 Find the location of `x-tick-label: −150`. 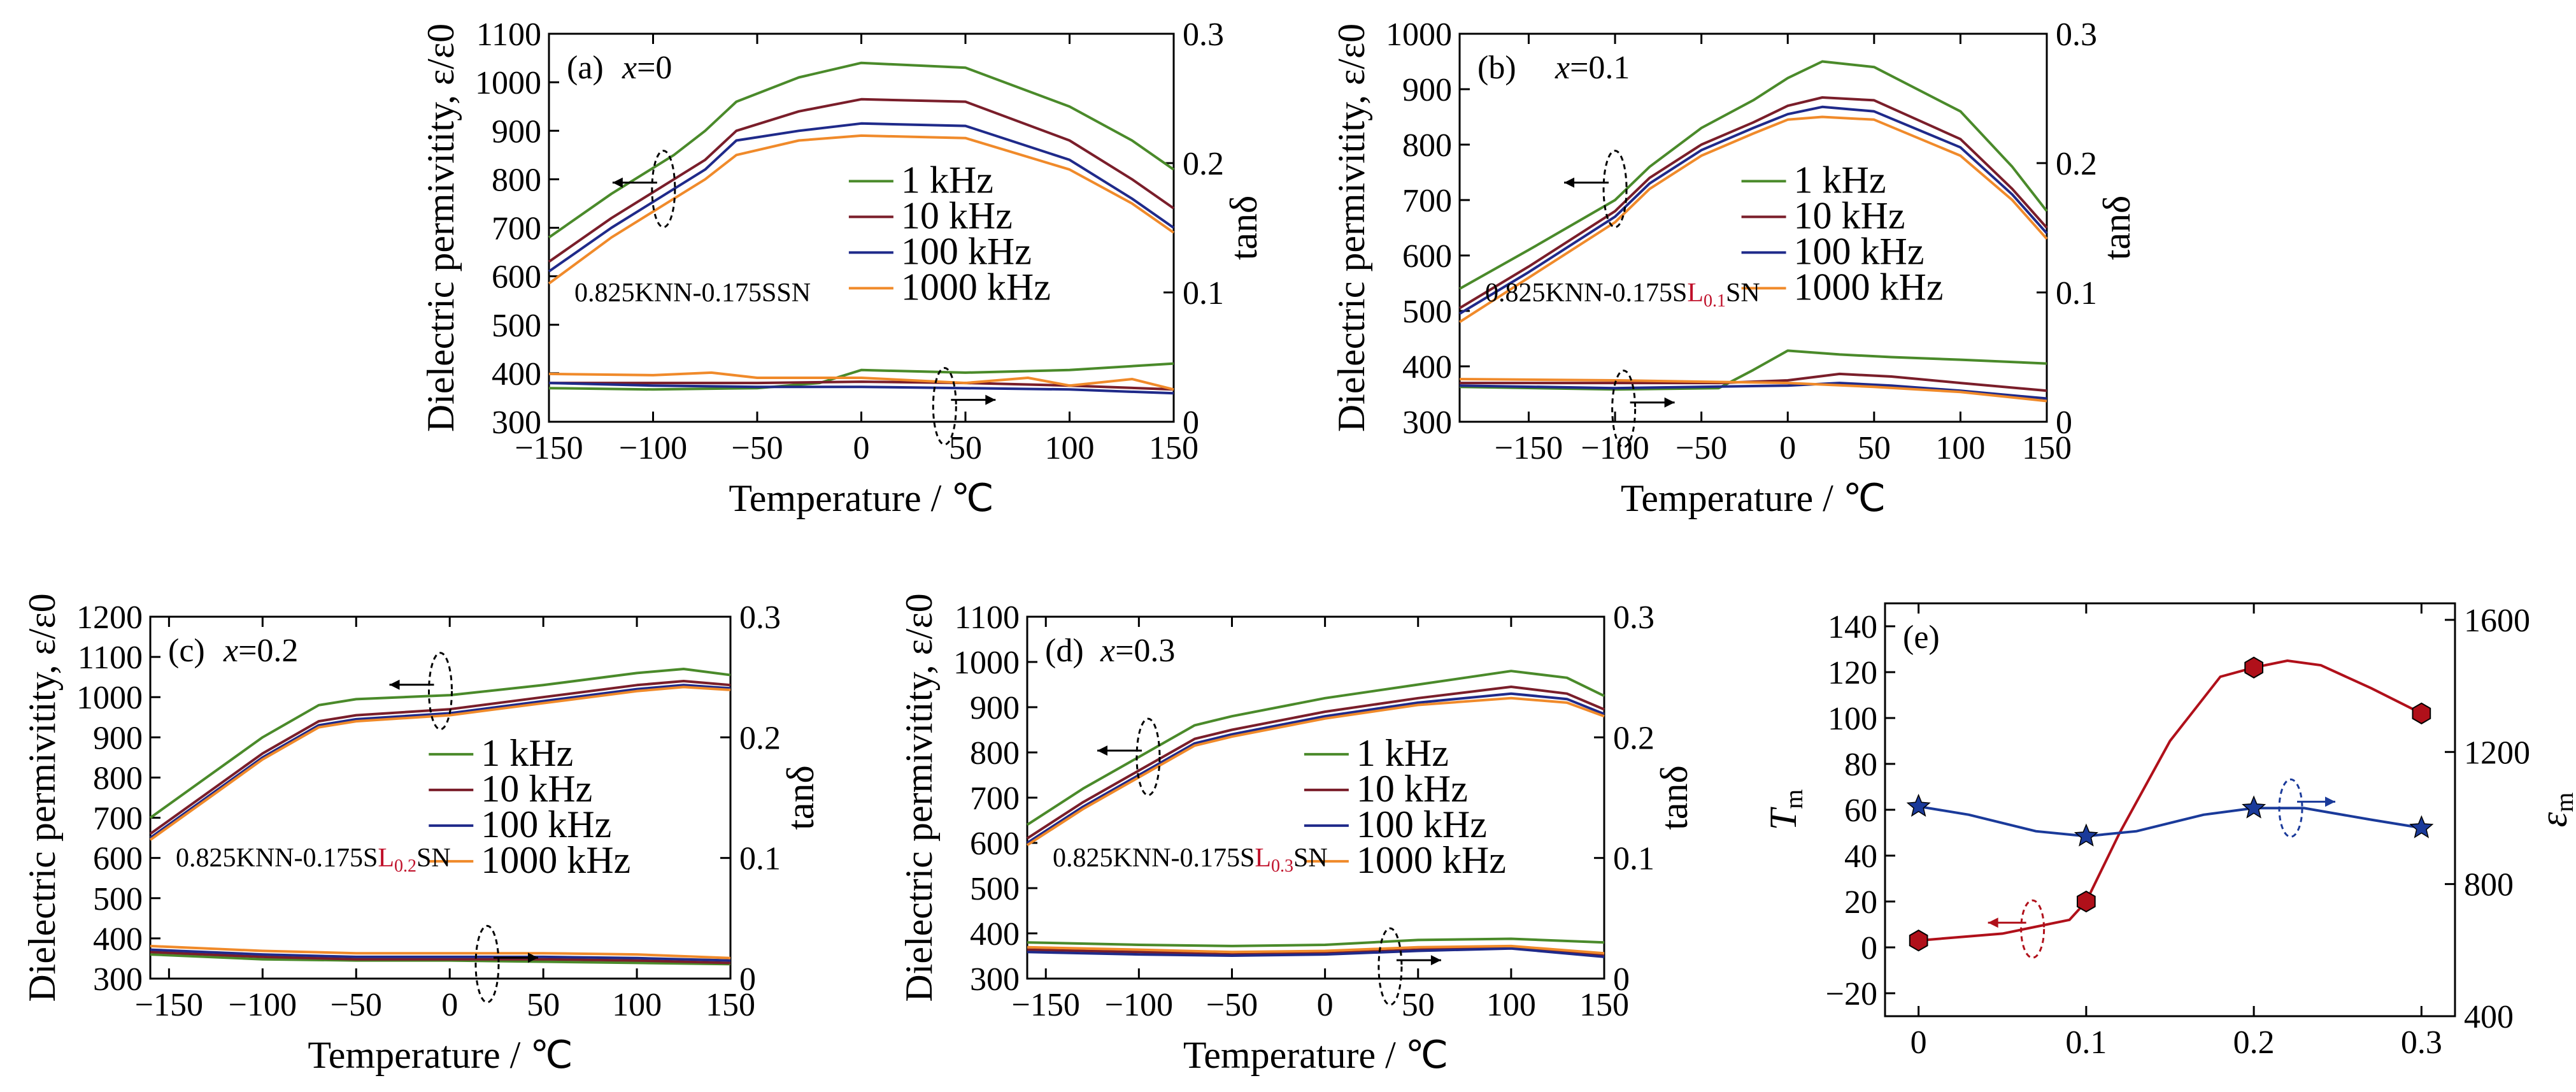

x-tick-label: −150 is located at coordinates (1046, 1005).